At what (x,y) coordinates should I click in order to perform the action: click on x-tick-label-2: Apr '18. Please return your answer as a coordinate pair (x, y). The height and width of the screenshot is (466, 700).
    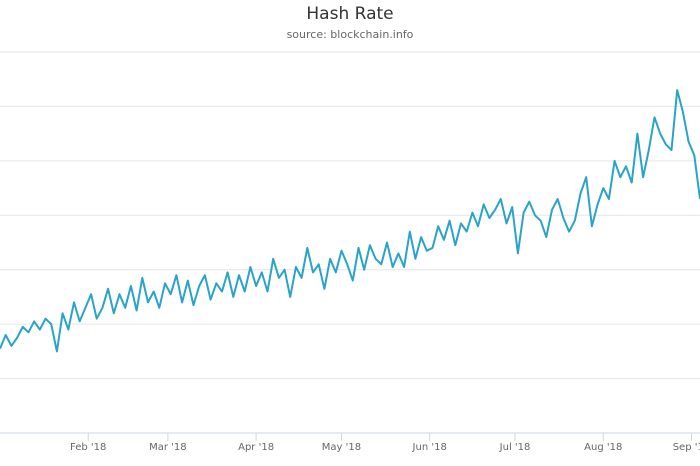
    Looking at the image, I should click on (256, 447).